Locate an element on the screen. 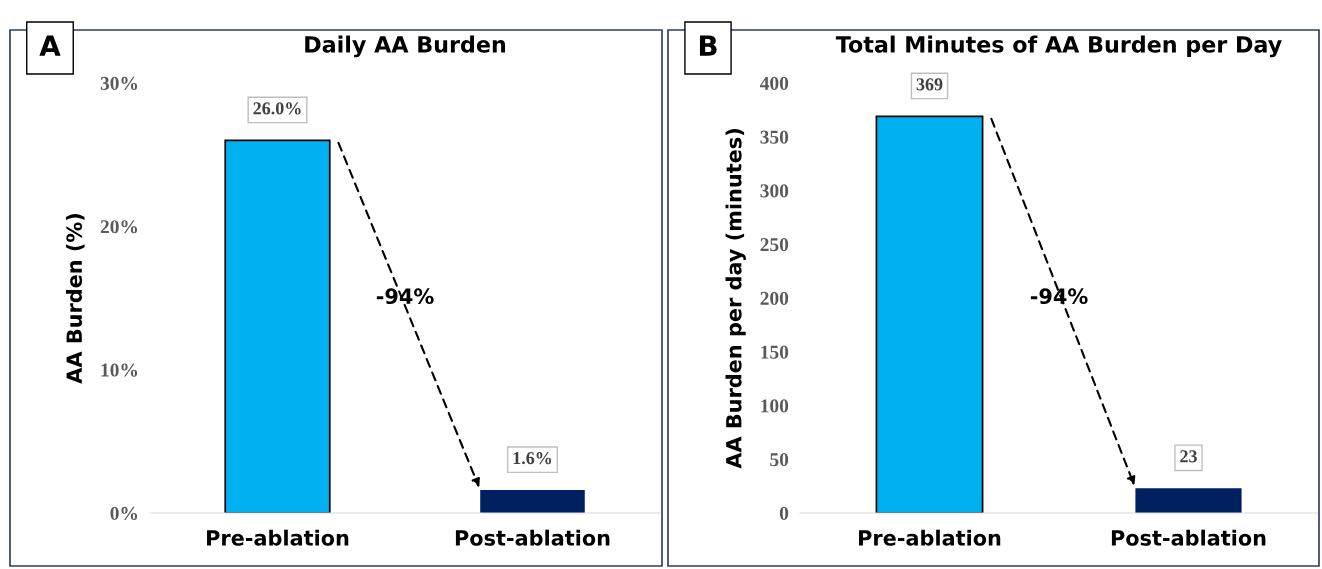  chart-title: Daily AA Burden is located at coordinates (405, 46).